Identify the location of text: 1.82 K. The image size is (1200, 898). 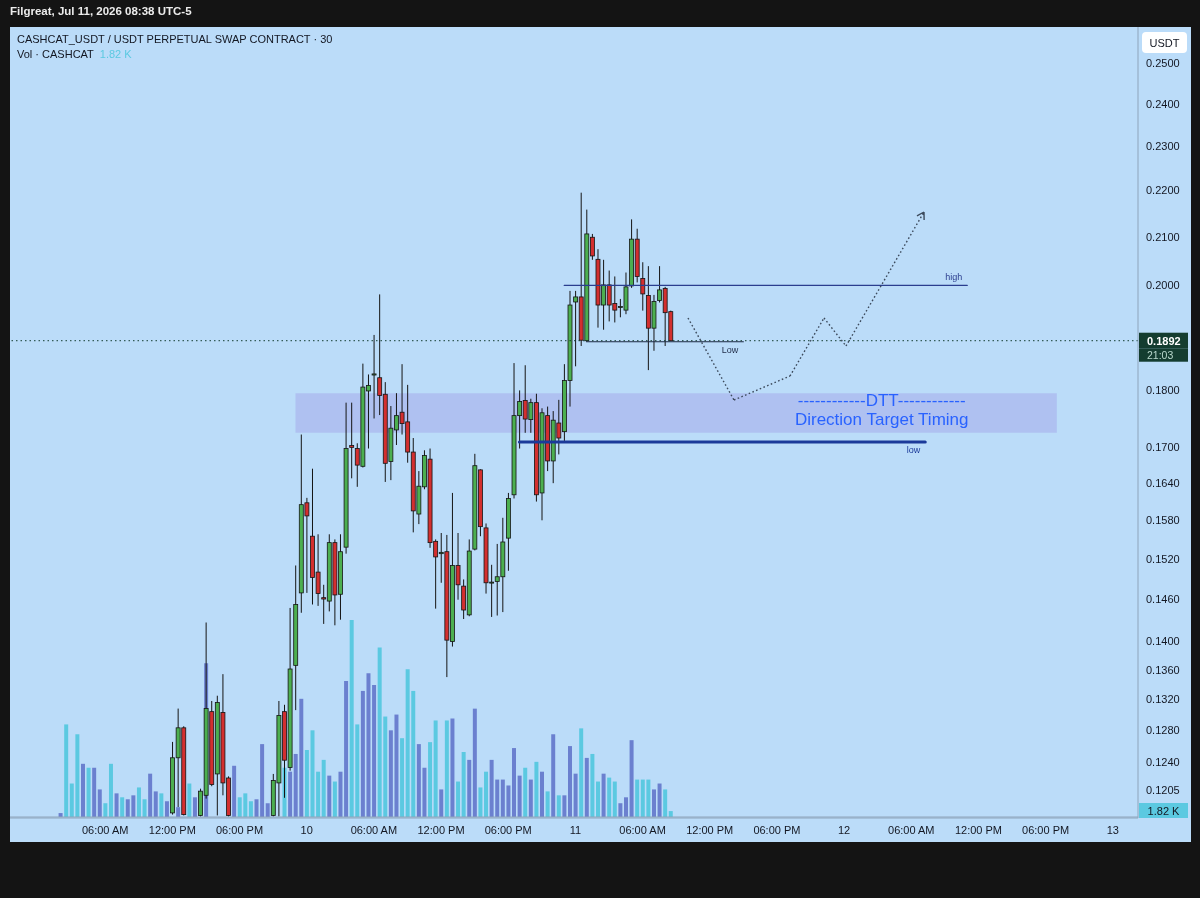
(1163, 810).